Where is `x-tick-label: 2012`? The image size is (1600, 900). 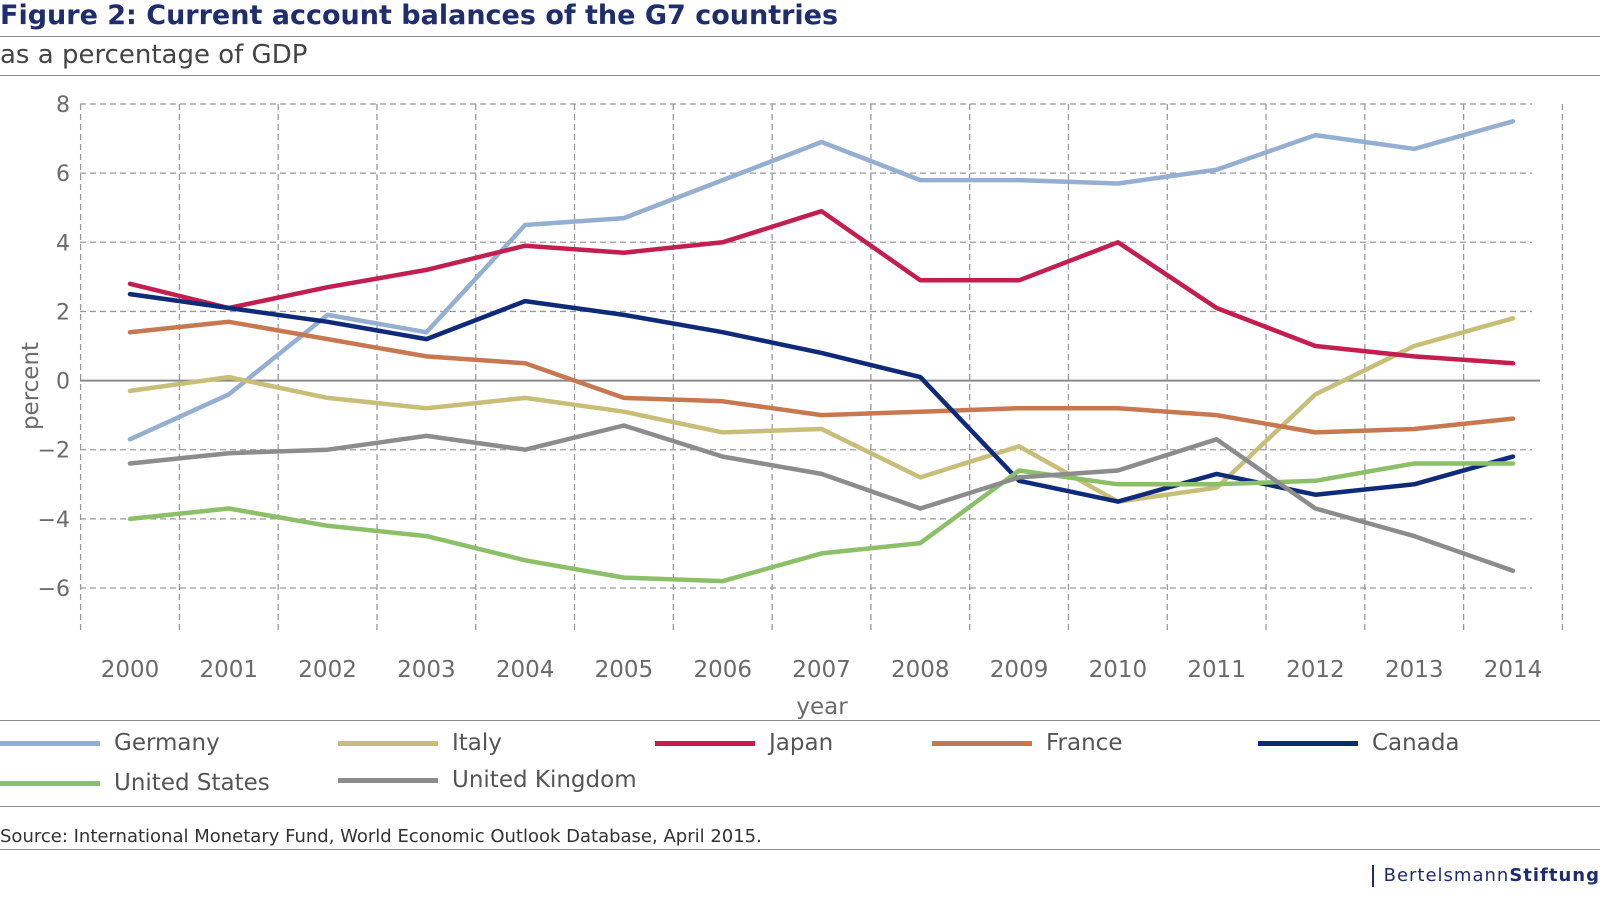
x-tick-label: 2012 is located at coordinates (1315, 670).